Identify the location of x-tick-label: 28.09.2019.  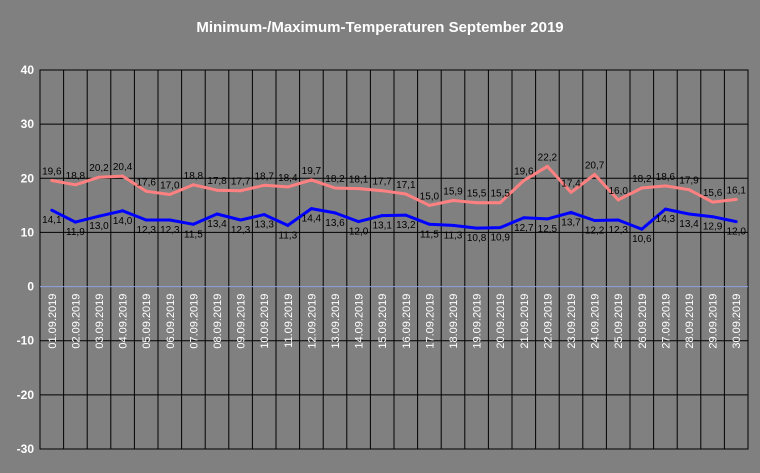
(690, 321).